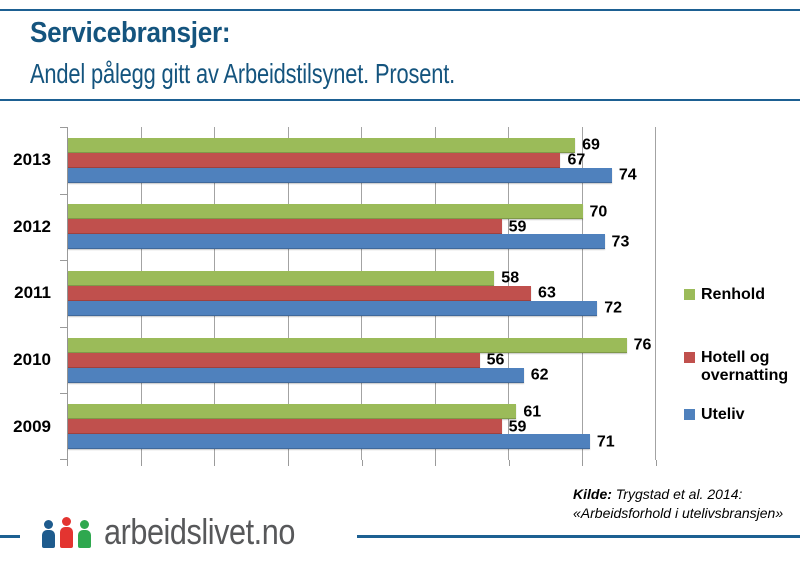 This screenshot has height=561, width=800. Describe the element at coordinates (345, 308) in the screenshot. I see `bar-2011-uteliv: 72` at that location.